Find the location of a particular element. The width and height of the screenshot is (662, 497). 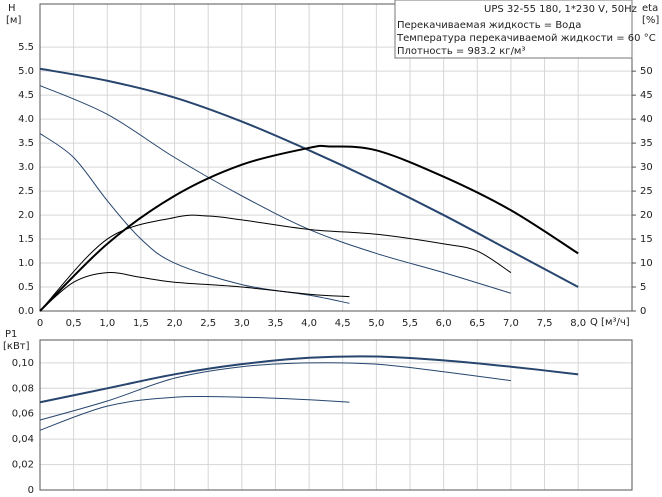

y2-tick-label: 15 is located at coordinates (646, 239).